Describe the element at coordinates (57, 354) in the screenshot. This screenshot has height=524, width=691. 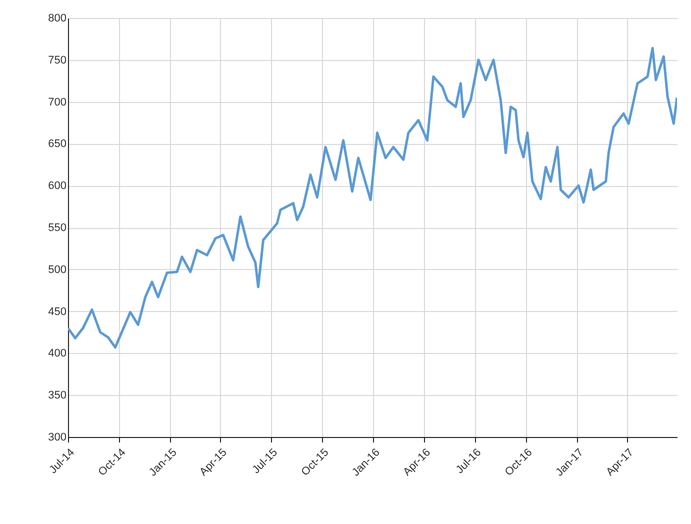
I see `y-tick-label: 400` at that location.